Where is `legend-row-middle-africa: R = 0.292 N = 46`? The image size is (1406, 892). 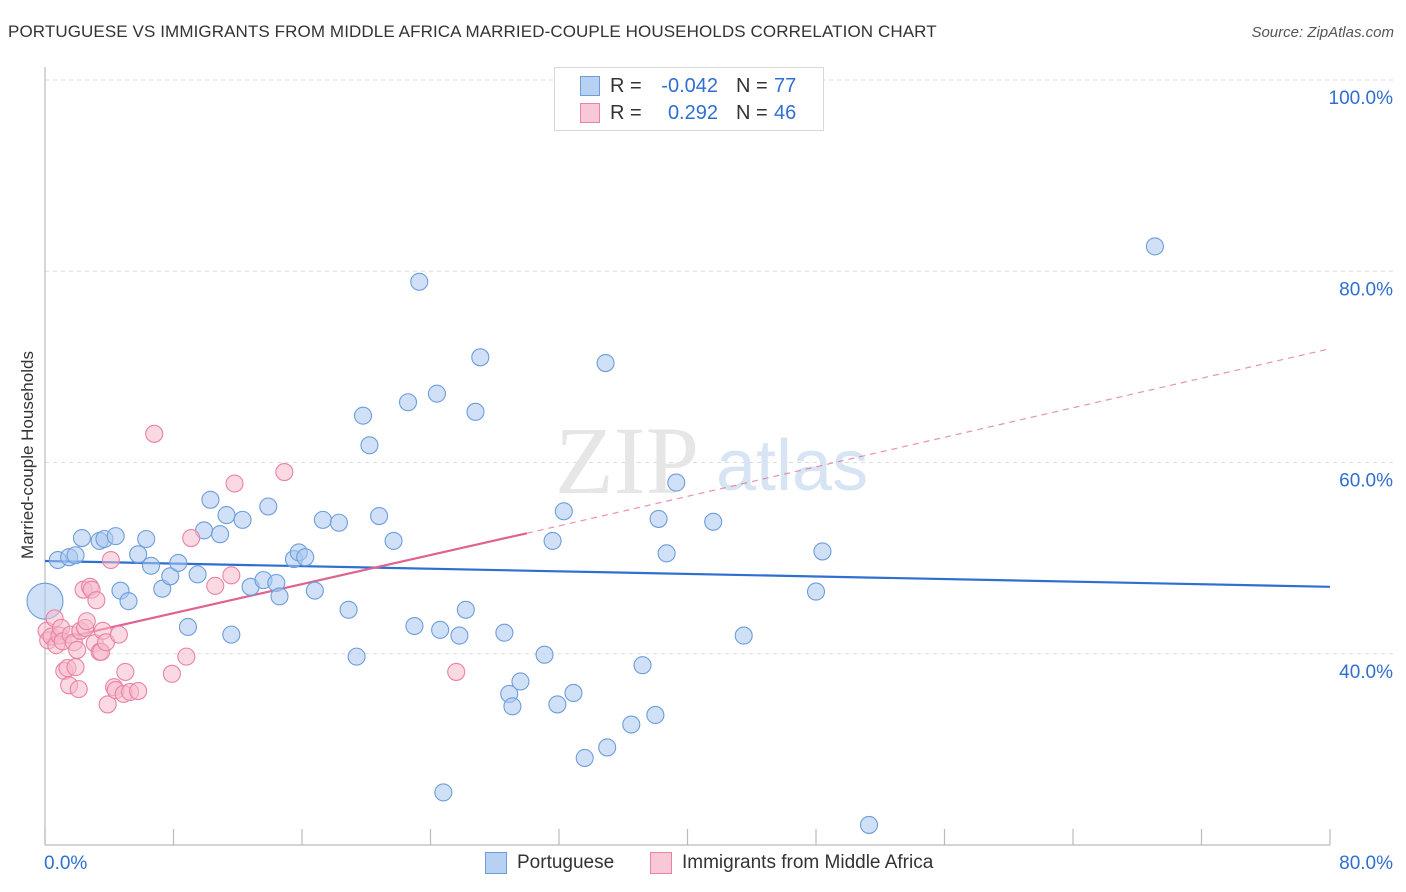 legend-row-middle-africa: R = 0.292 N = 46 is located at coordinates (688, 113).